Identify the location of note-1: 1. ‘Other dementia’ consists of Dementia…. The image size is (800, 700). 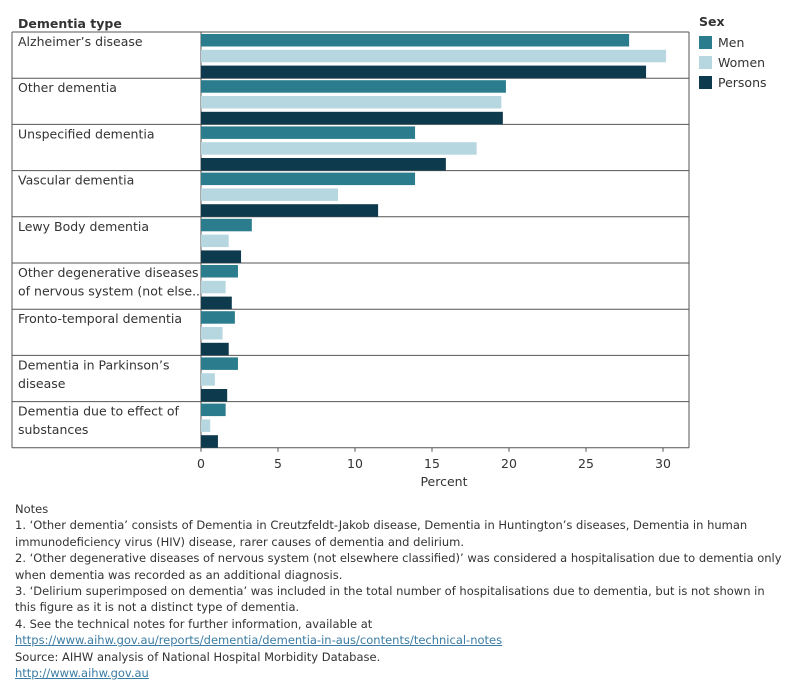
(381, 533).